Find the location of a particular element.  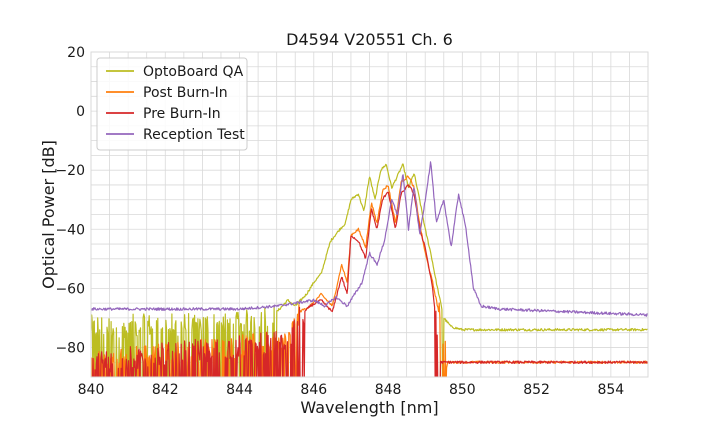

x-tick-label: 842 is located at coordinates (165, 390).